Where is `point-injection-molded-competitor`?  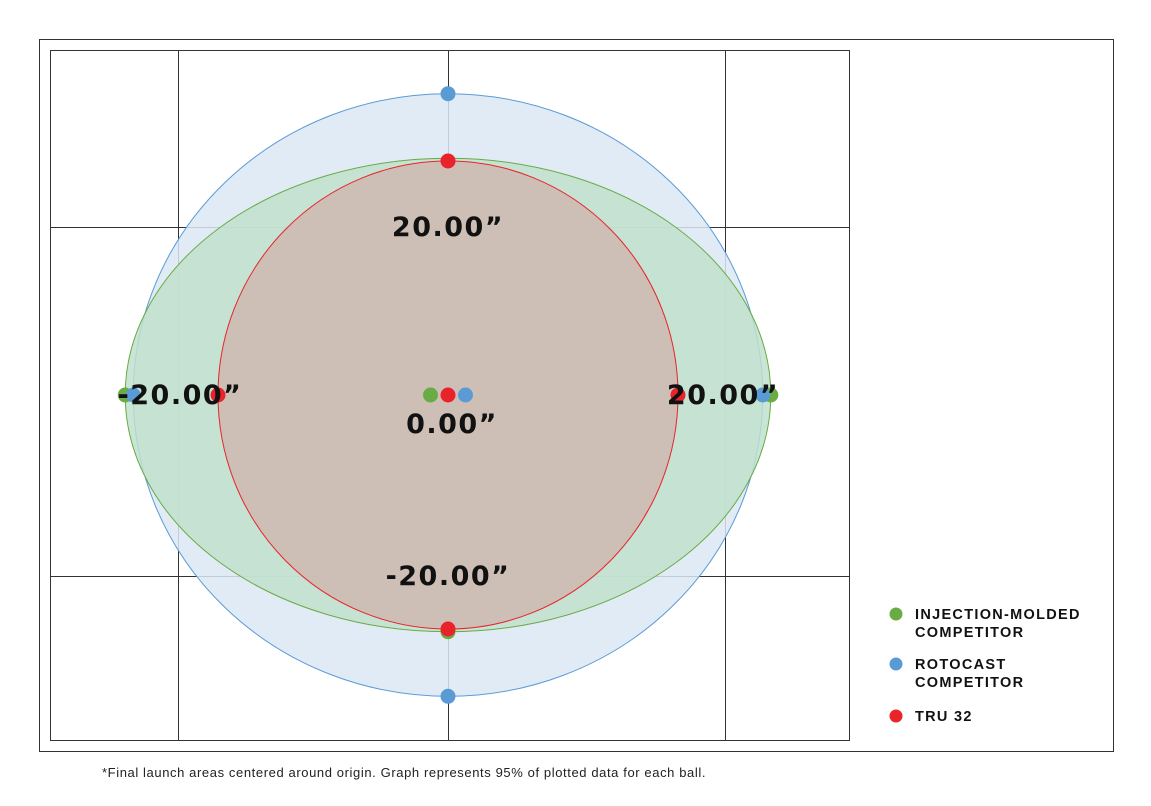 point-injection-molded-competitor is located at coordinates (431, 395).